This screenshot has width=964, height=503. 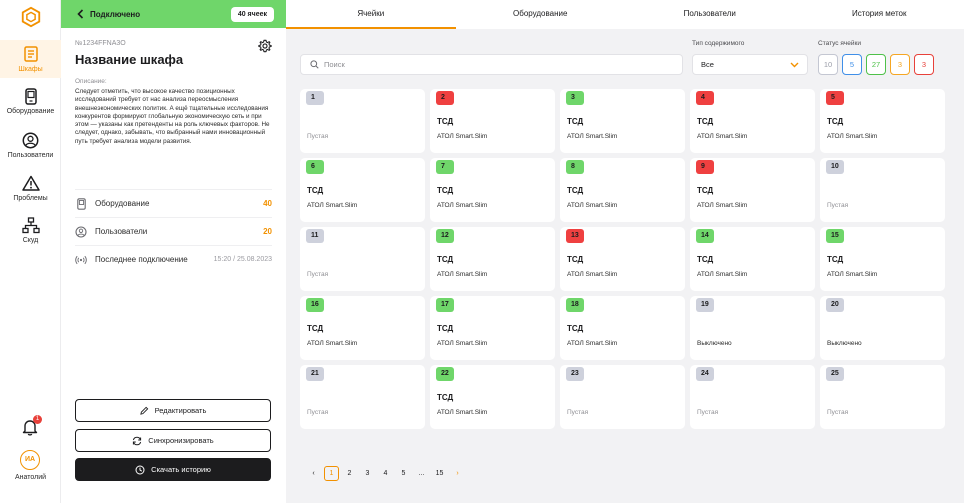 I want to click on search-box, so click(x=491, y=64).